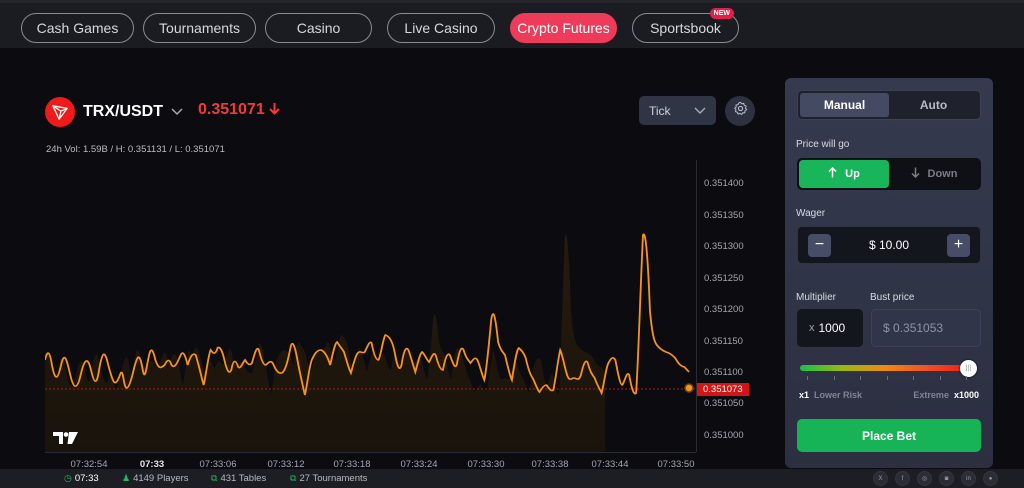 Image resolution: width=1024 pixels, height=488 pixels. What do you see at coordinates (811, 213) in the screenshot?
I see `wager-label: Wager` at bounding box center [811, 213].